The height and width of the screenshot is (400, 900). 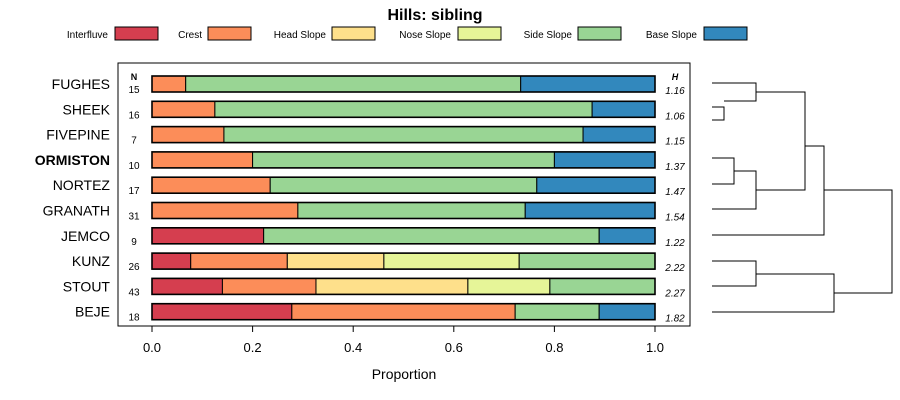 What do you see at coordinates (152, 347) in the screenshot?
I see `x-tick-label: 0.0` at bounding box center [152, 347].